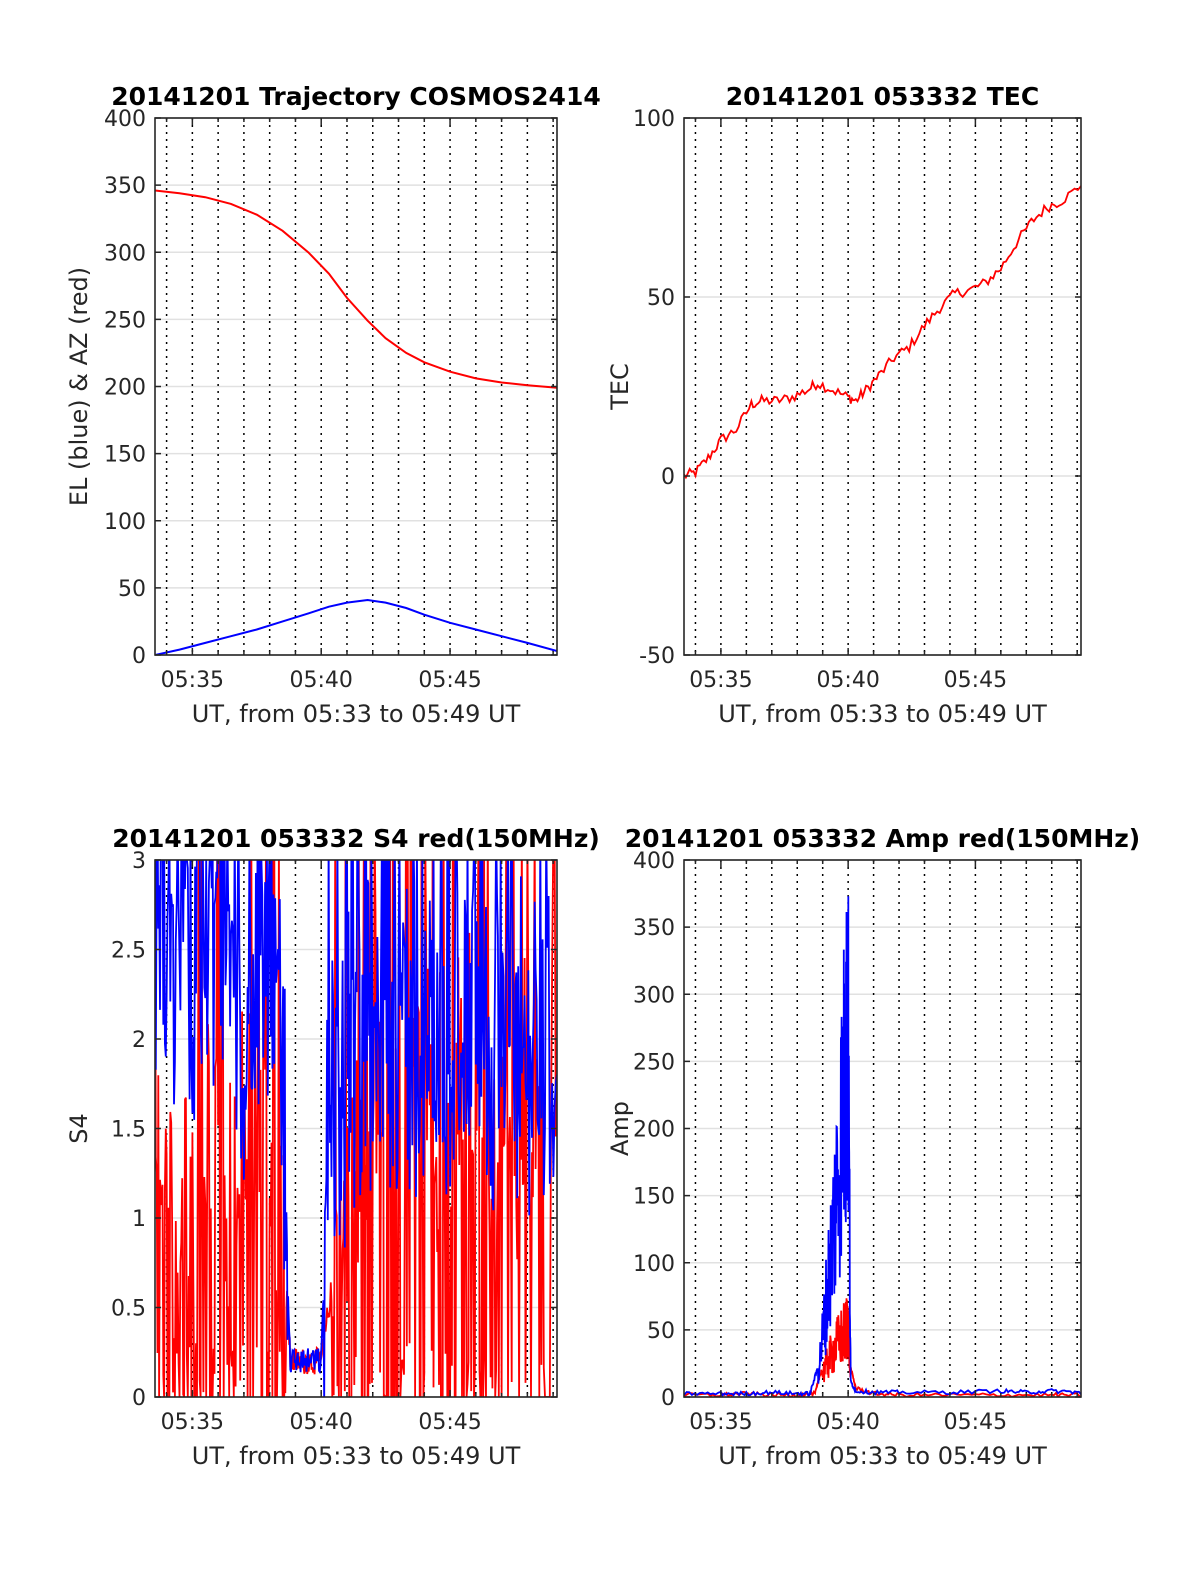 Image resolution: width=1200 pixels, height=1575 pixels. What do you see at coordinates (883, 838) in the screenshot?
I see `chart-title: 20141201 053332 Amp red(150MHz)` at bounding box center [883, 838].